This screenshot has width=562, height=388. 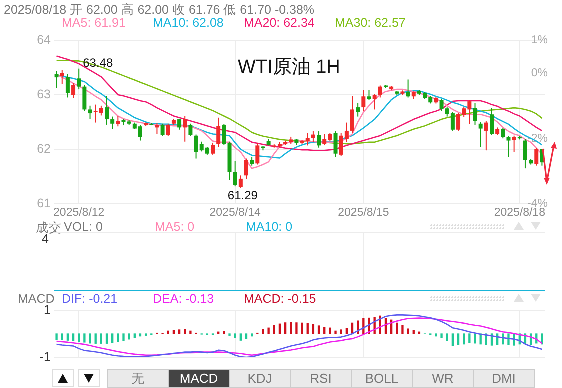 What do you see at coordinates (189, 23) in the screenshot?
I see `text: MA10: 62.08` at bounding box center [189, 23].